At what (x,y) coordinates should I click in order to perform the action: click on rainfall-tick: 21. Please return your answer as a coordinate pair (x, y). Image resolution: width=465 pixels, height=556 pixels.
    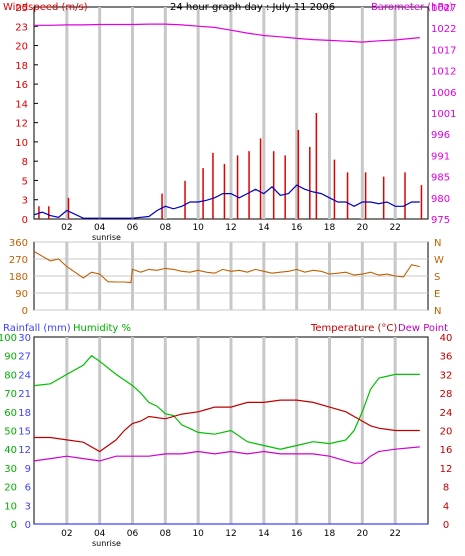
    Looking at the image, I should click on (24, 394).